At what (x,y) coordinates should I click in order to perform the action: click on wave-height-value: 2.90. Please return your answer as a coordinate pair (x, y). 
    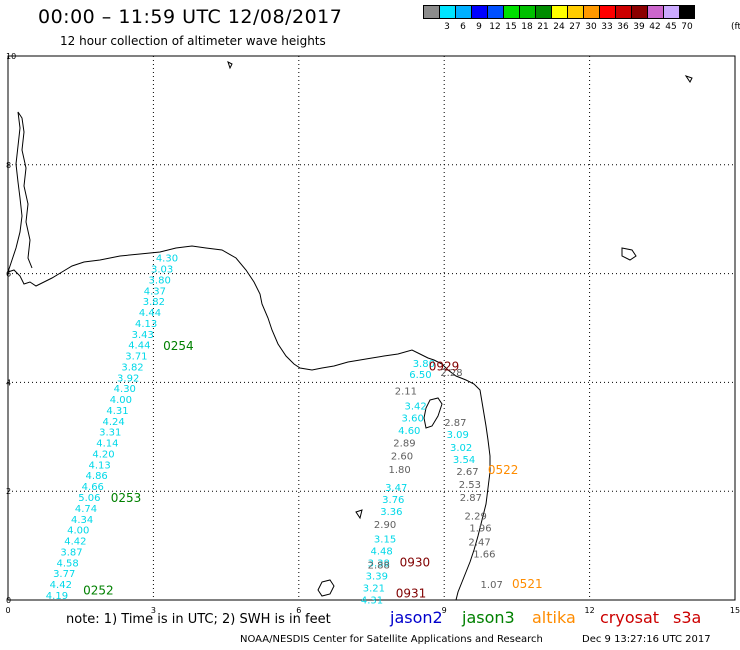
    Looking at the image, I should click on (385, 525).